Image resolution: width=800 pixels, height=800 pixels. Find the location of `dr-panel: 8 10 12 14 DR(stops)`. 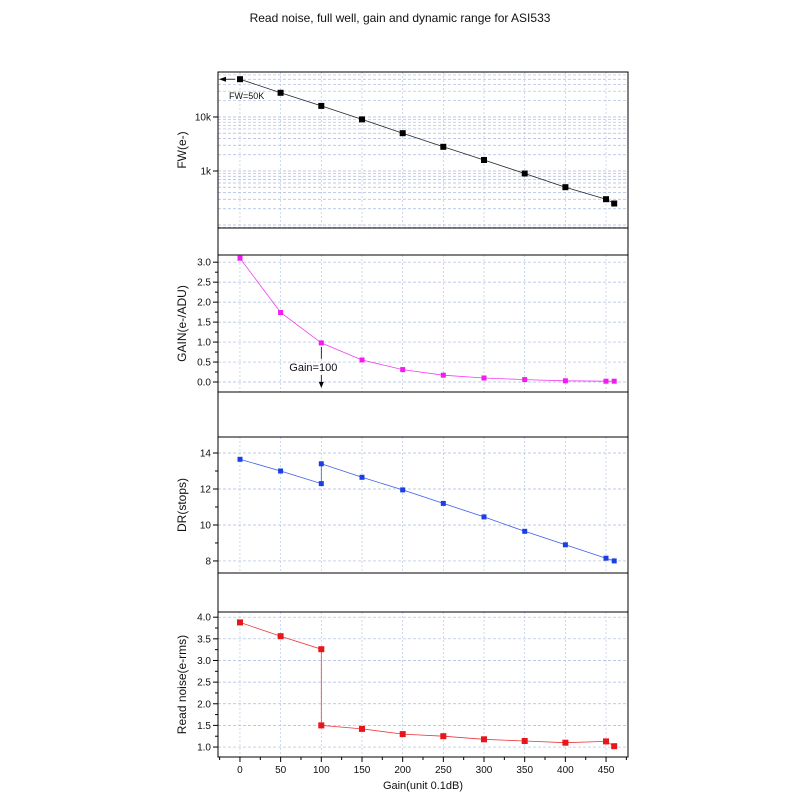

dr-panel: 8 10 12 14 DR(stops) is located at coordinates (402, 505).